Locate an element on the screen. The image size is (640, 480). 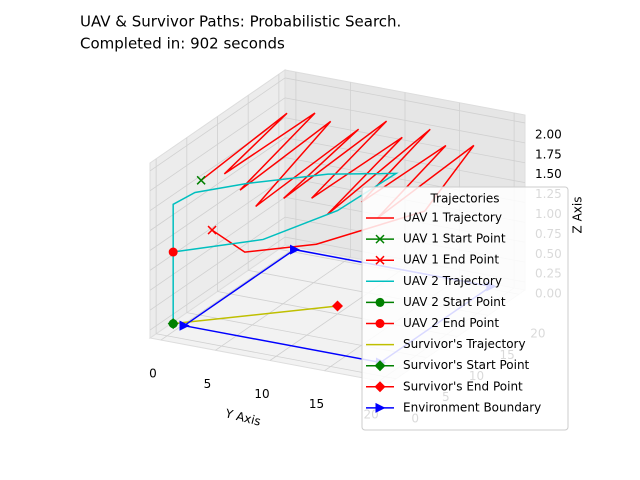
y-axis-label: Y Axis is located at coordinates (242, 417).